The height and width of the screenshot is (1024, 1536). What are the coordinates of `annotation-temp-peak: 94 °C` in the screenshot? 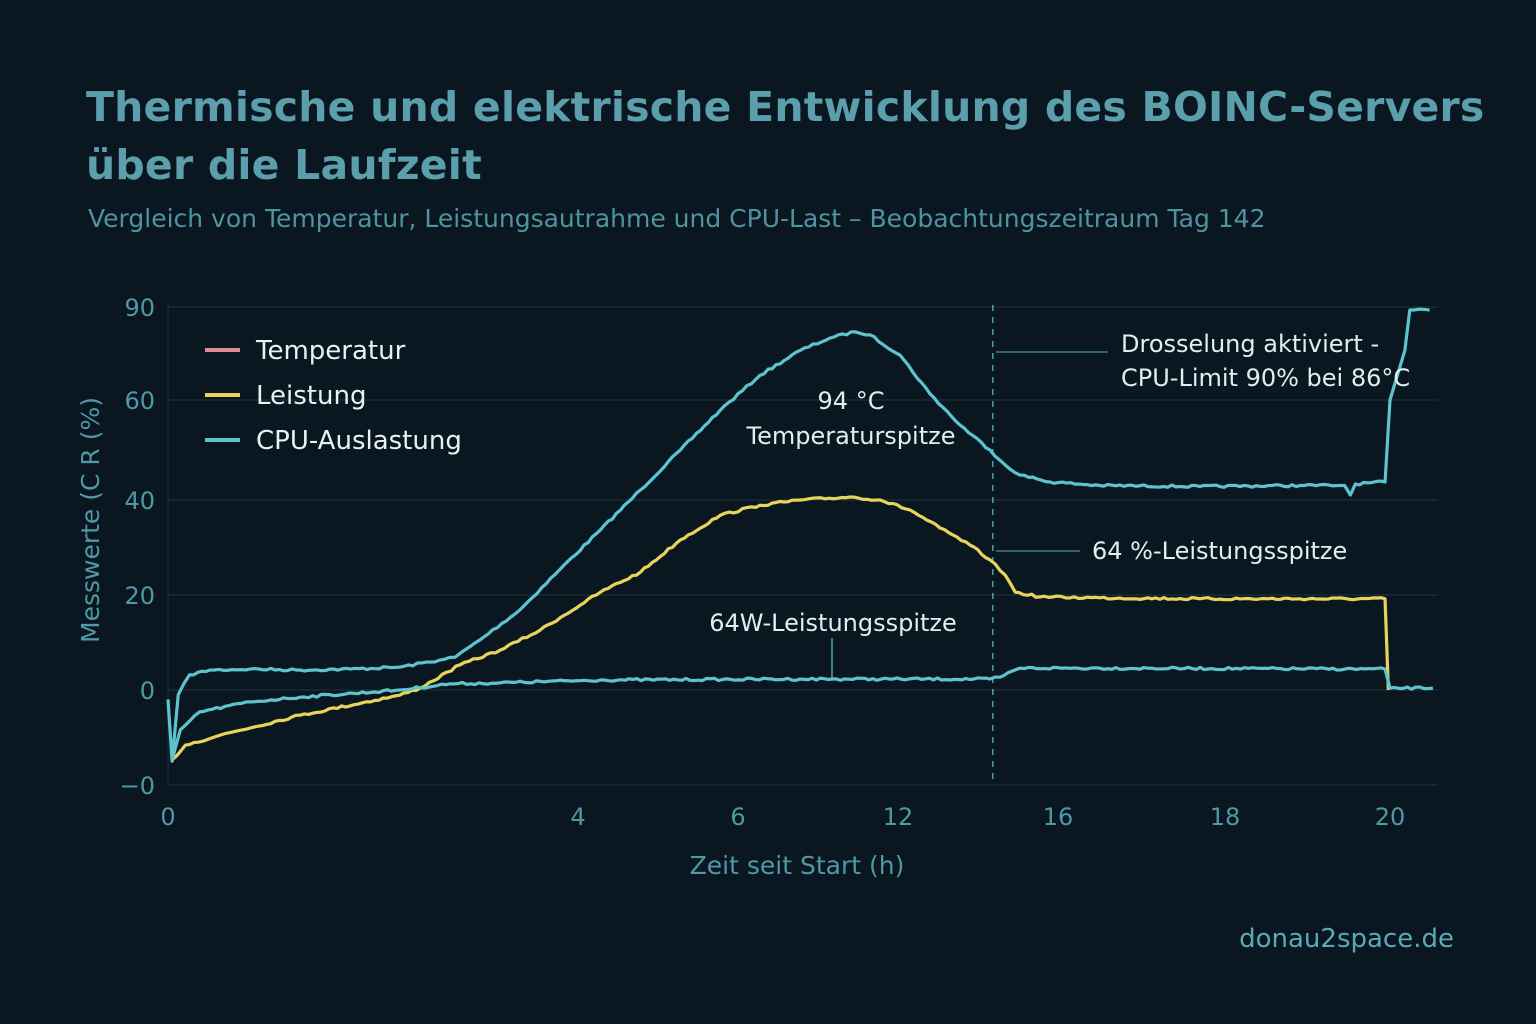 It's located at (851, 401).